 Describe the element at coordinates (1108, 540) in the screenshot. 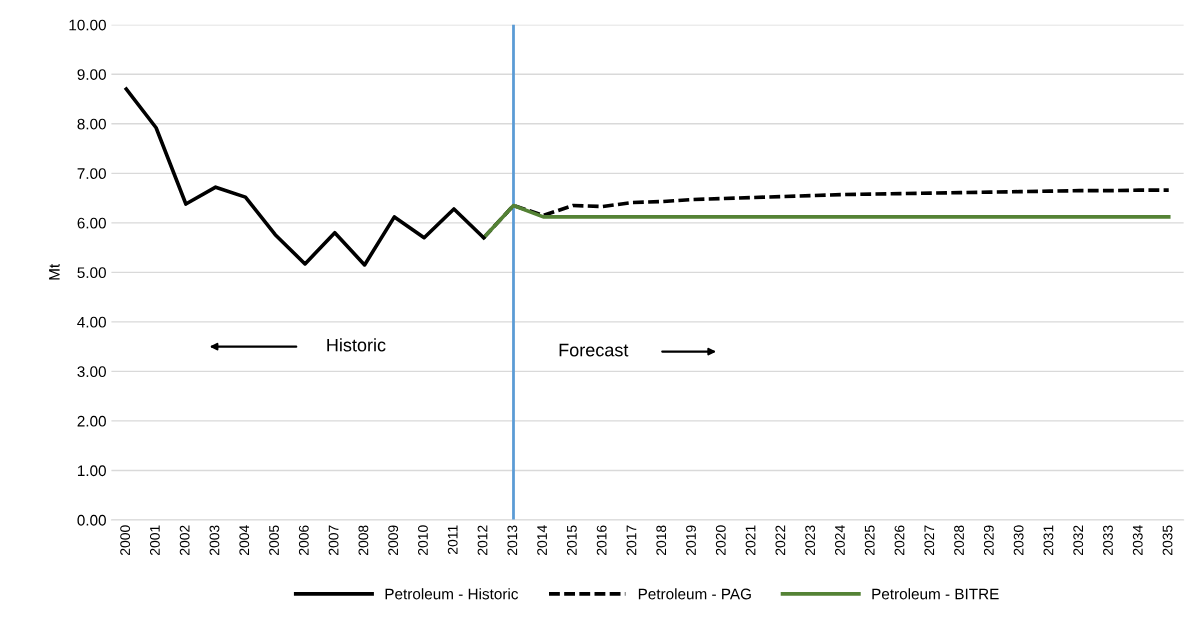

I see `x-tick-label: 2033` at that location.